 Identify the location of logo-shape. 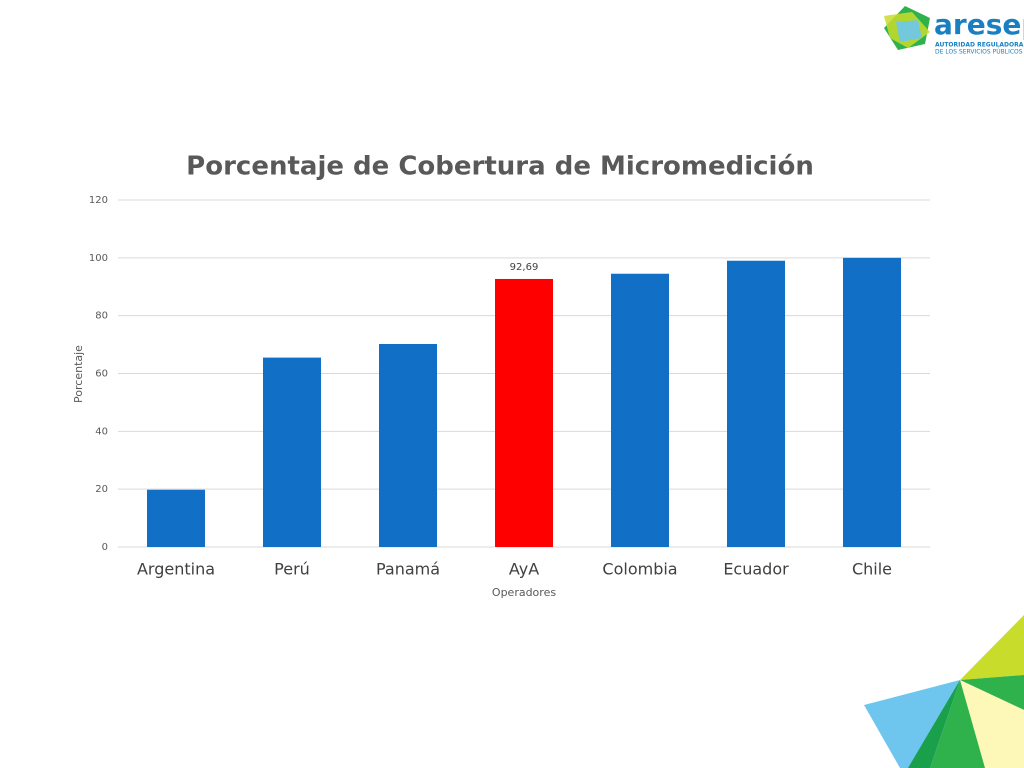
(909, 31).